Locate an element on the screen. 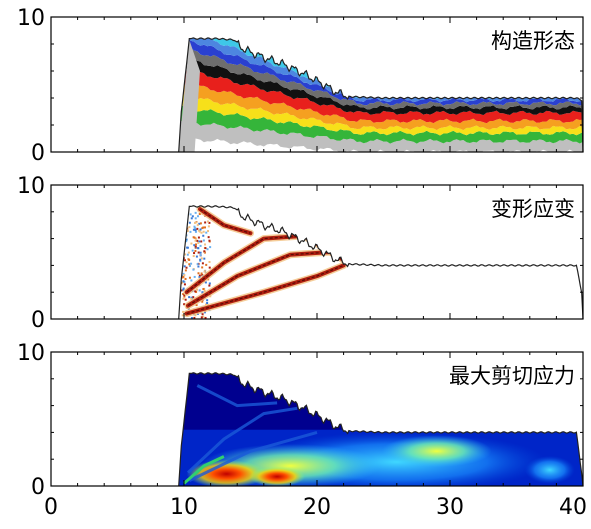  surface-line is located at coordinates (381, 262).